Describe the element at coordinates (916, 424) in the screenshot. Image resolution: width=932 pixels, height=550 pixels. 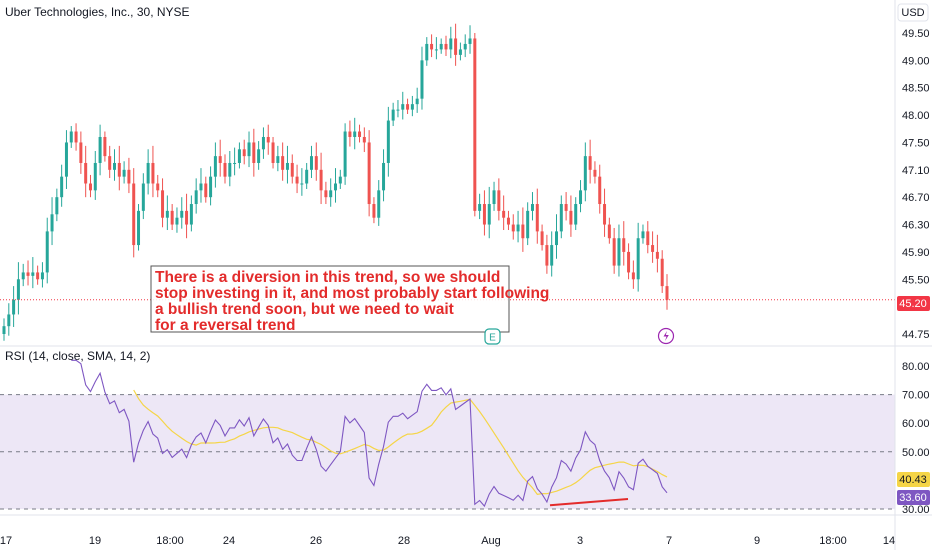
I see `rsi-tick-label: 60.00` at that location.